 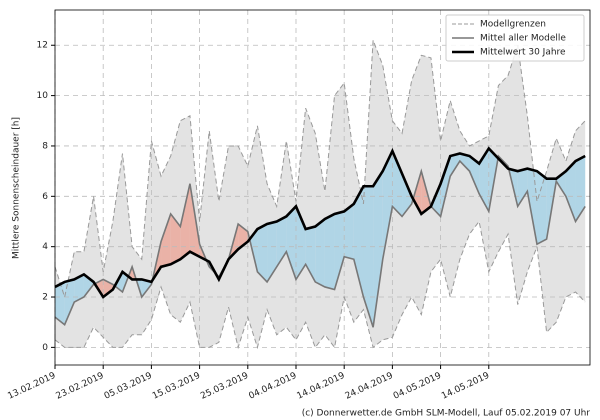 What do you see at coordinates (272, 386) in the screenshot?
I see `x-tick-label: 04.04.2019` at bounding box center [272, 386].